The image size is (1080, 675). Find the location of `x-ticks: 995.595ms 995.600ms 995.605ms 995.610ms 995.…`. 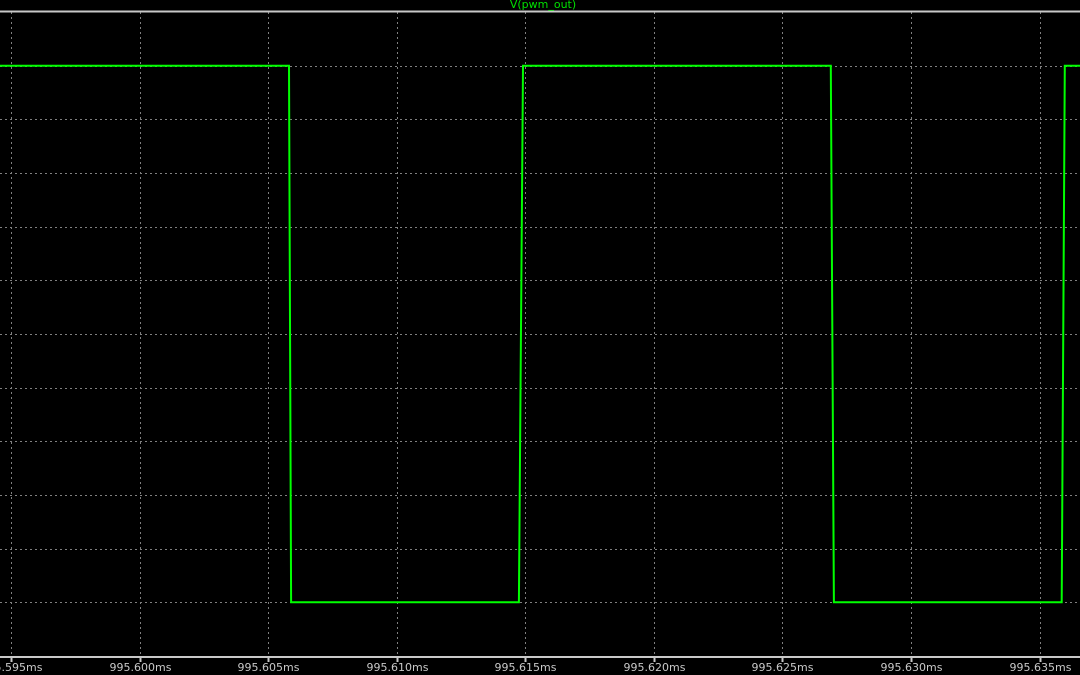

x-ticks: 995.595ms 995.600ms 995.605ms 995.610ms 995.… is located at coordinates (536, 665).